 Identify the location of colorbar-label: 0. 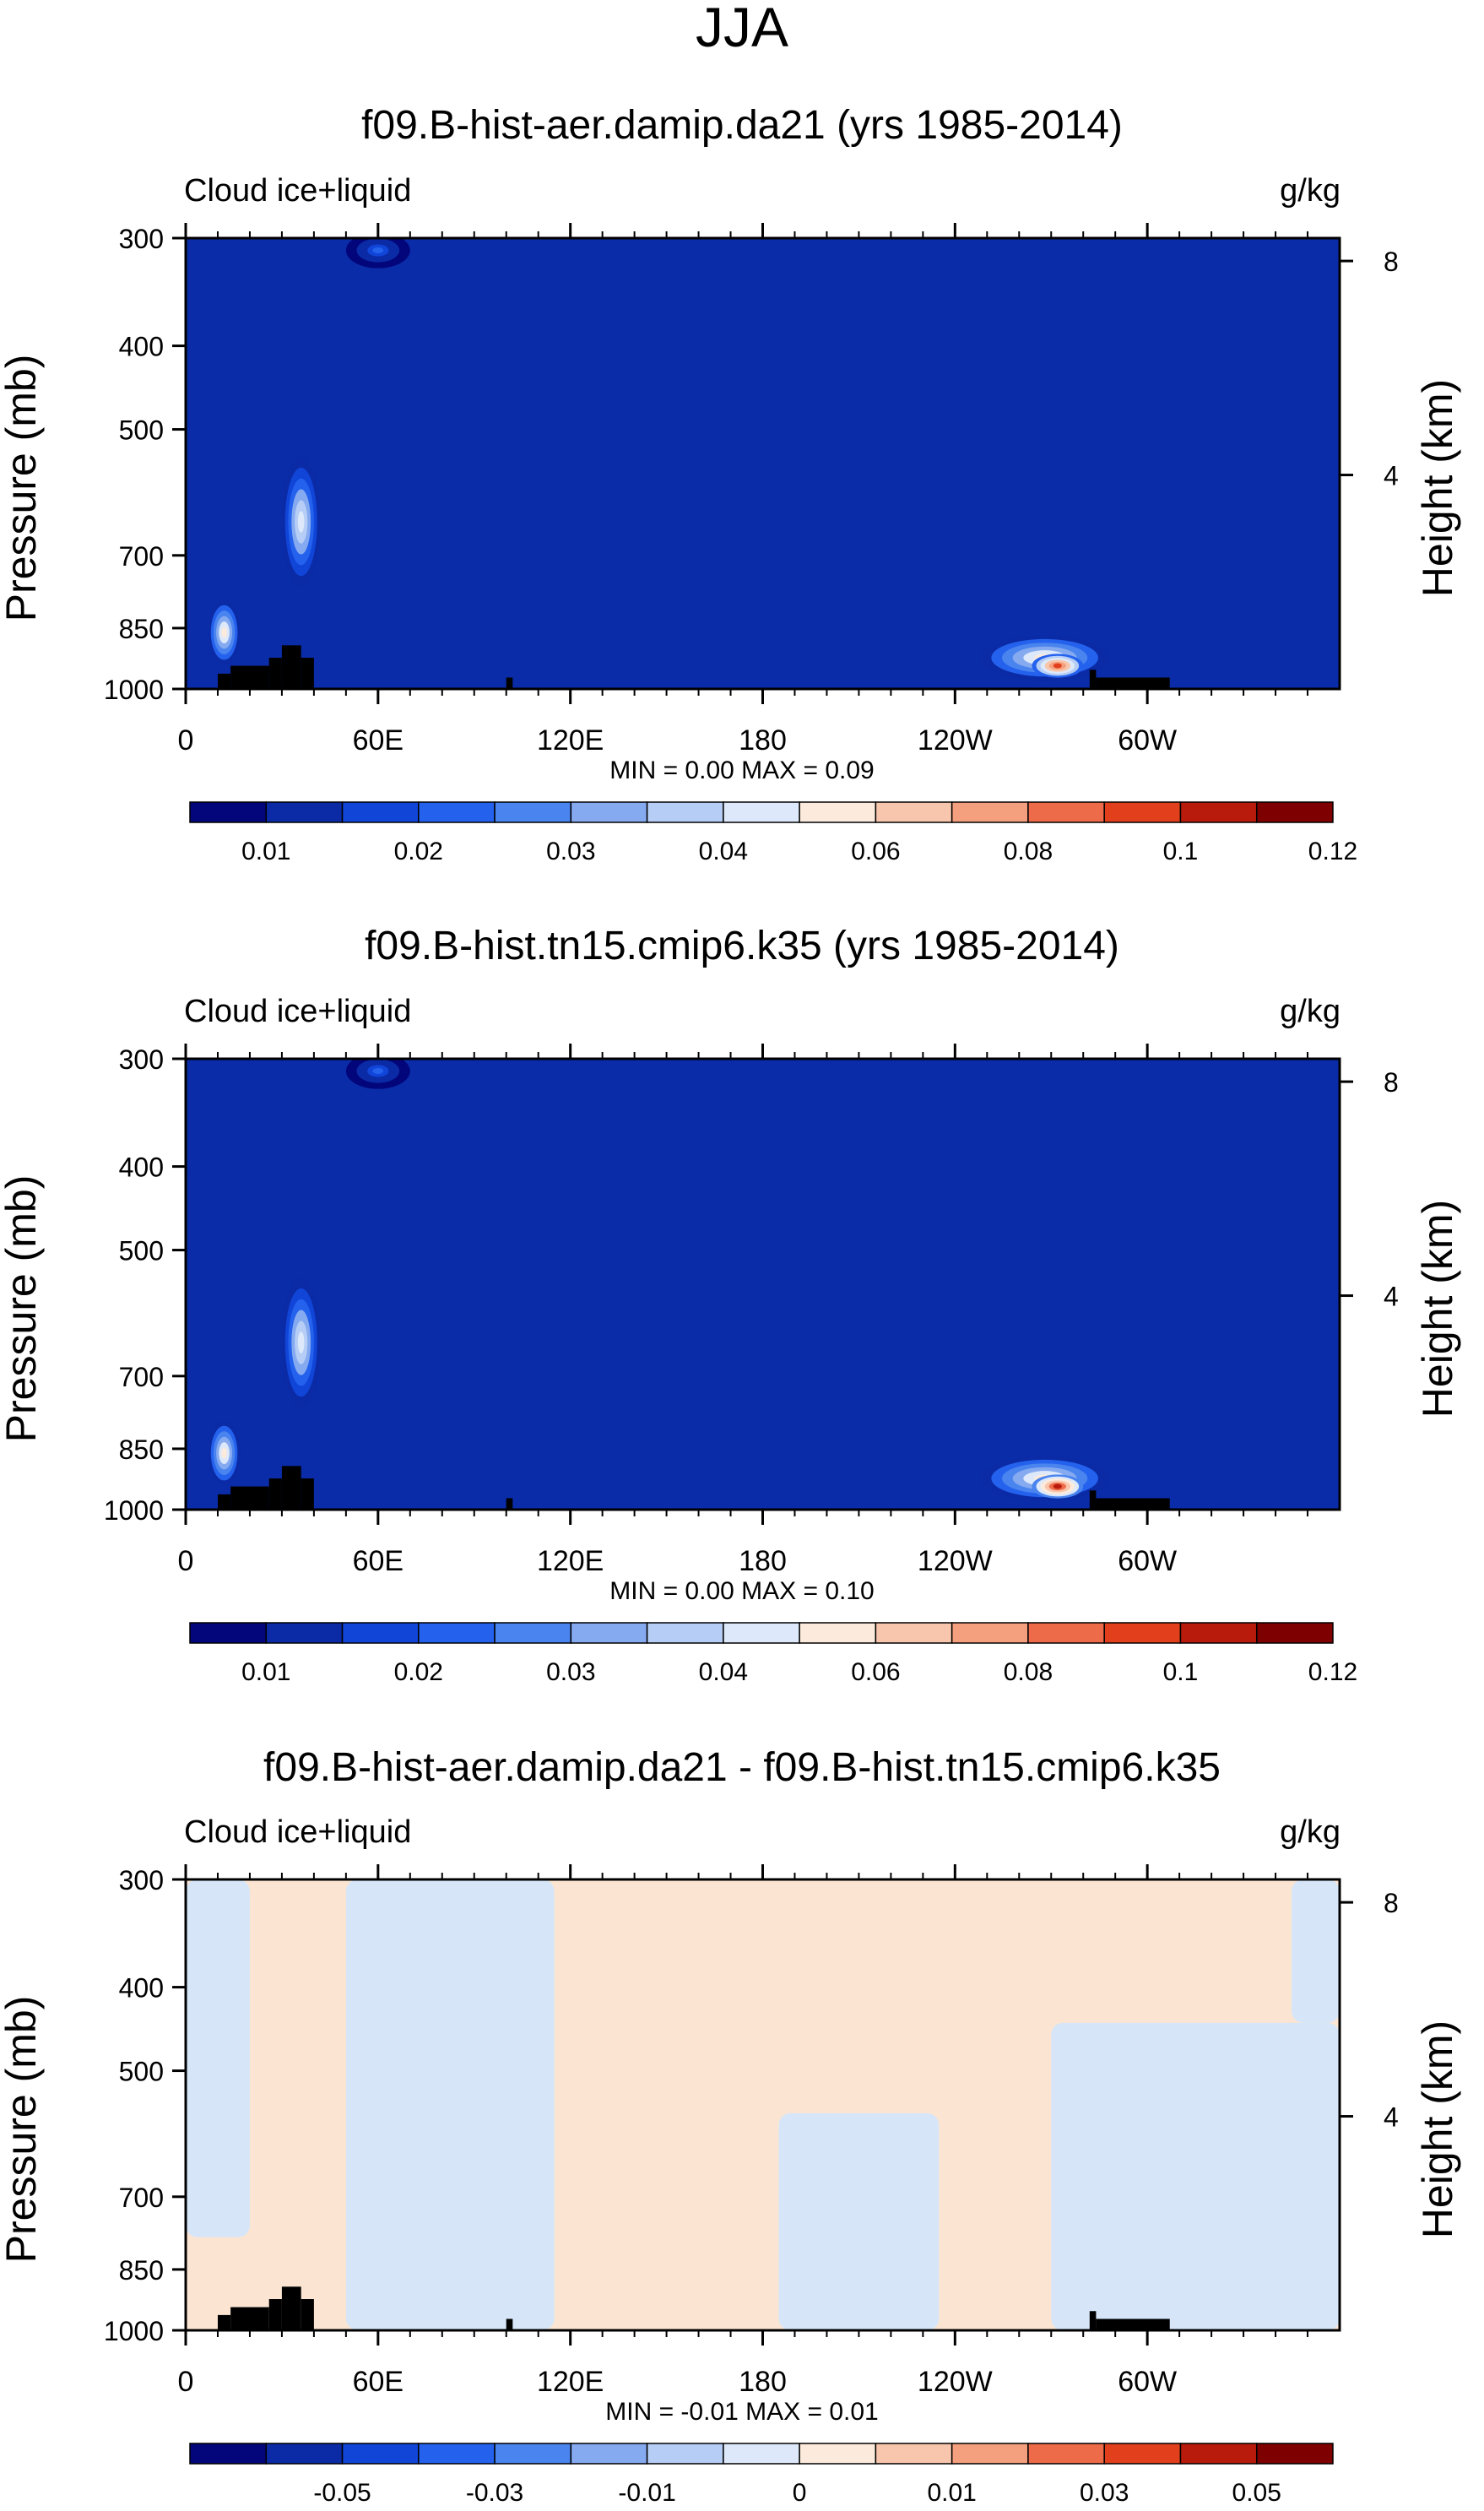
(800, 2493).